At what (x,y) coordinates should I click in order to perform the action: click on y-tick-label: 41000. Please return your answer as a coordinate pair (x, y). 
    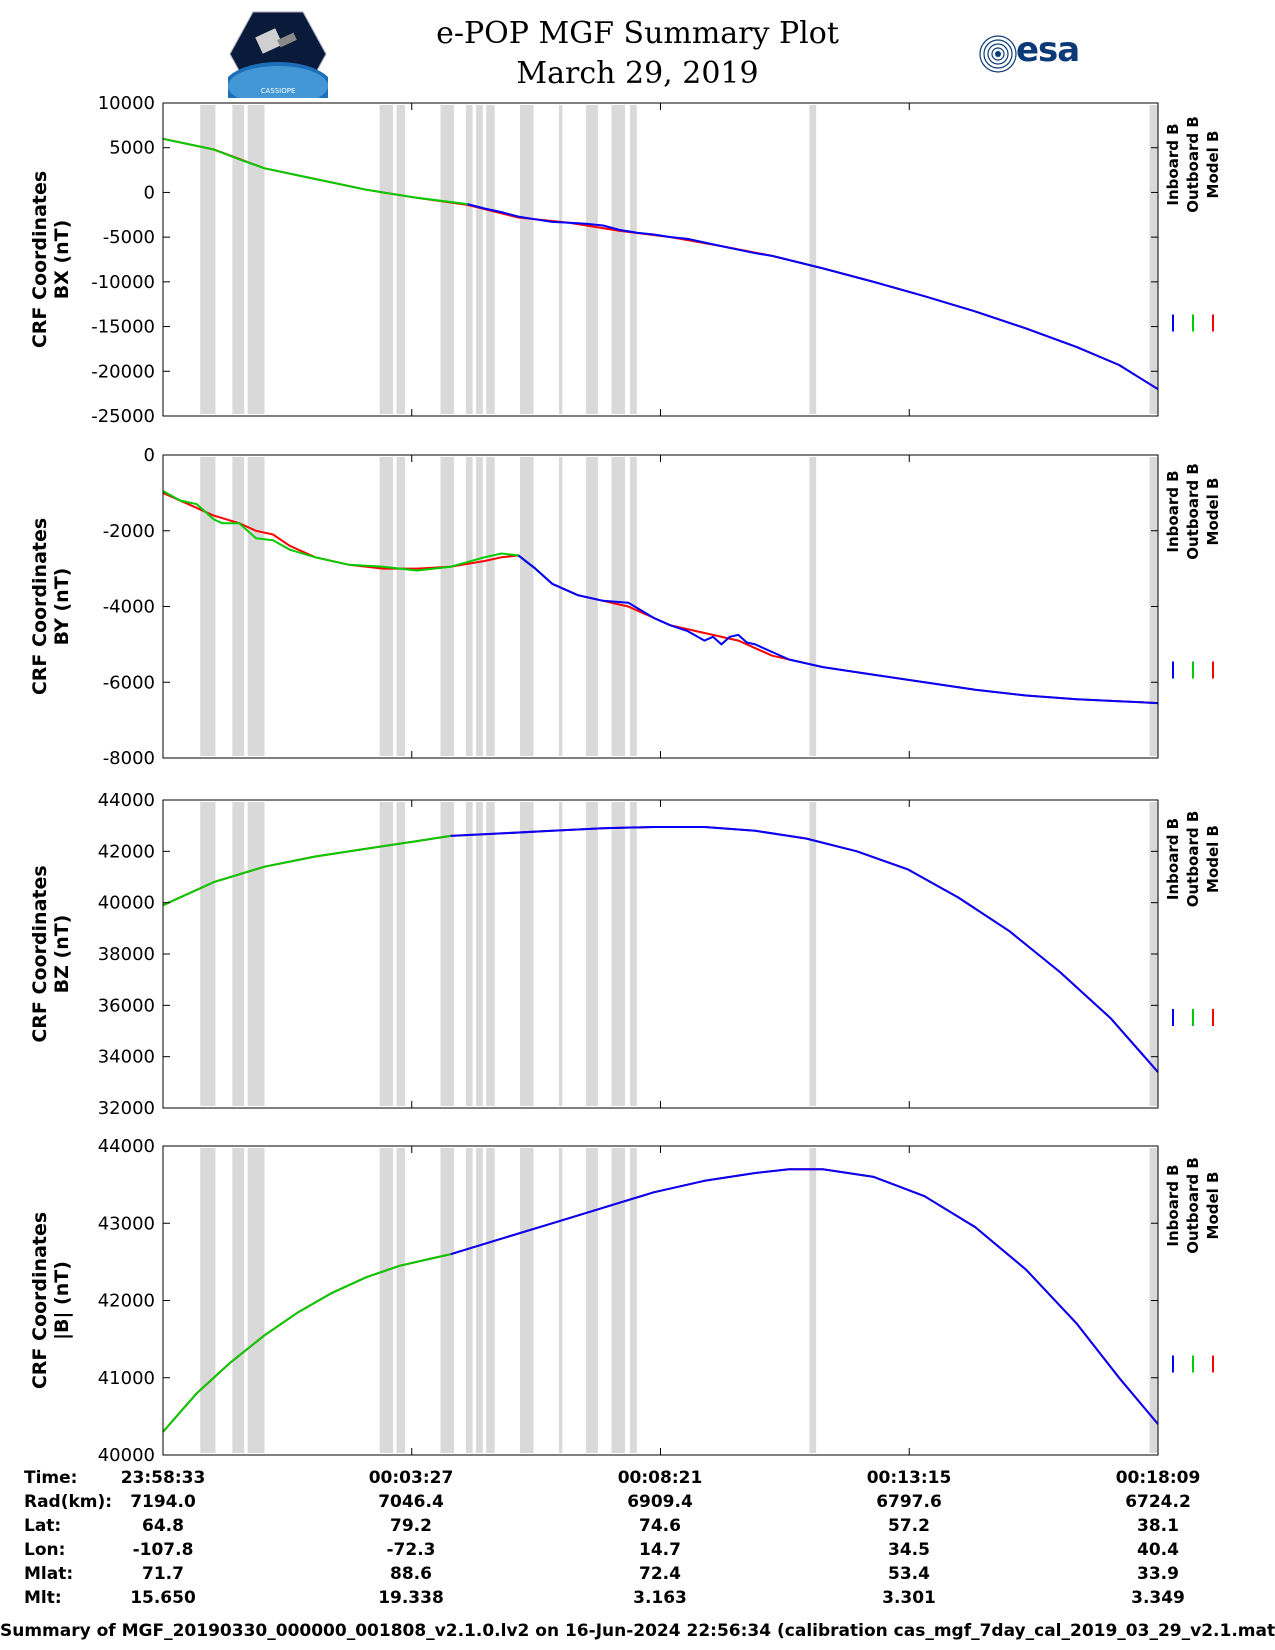
    Looking at the image, I should click on (126, 1378).